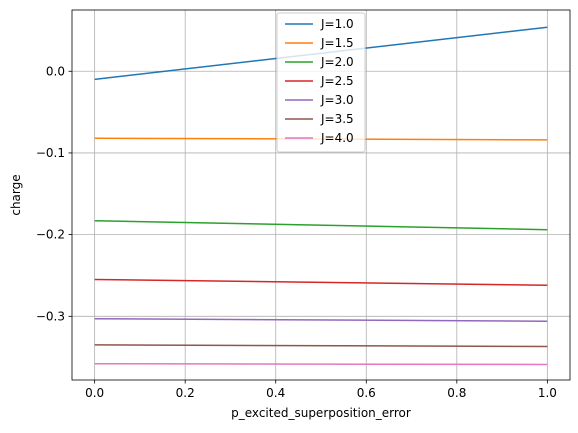 The image size is (578, 433). I want to click on y-tick-label: −0.2, so click(50, 235).